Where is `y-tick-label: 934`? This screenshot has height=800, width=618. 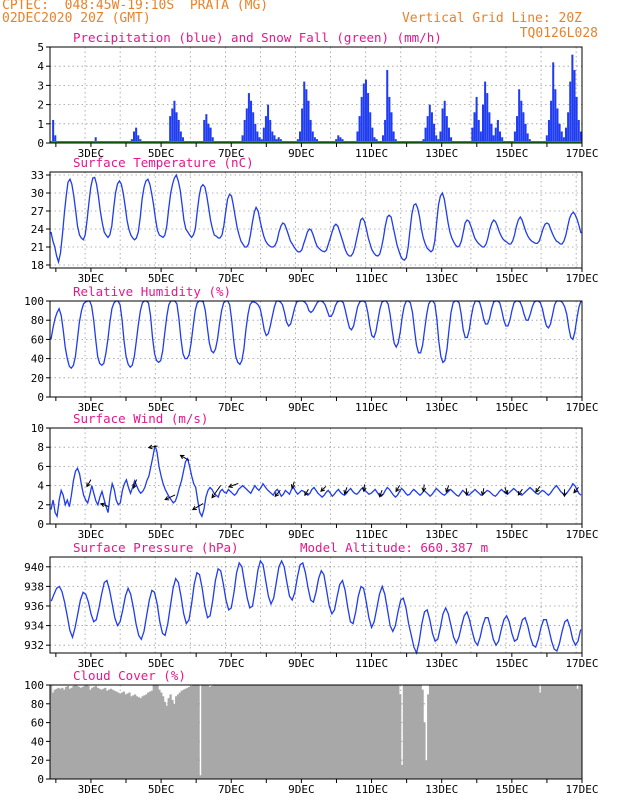
y-tick-label: 934 is located at coordinates (34, 626).